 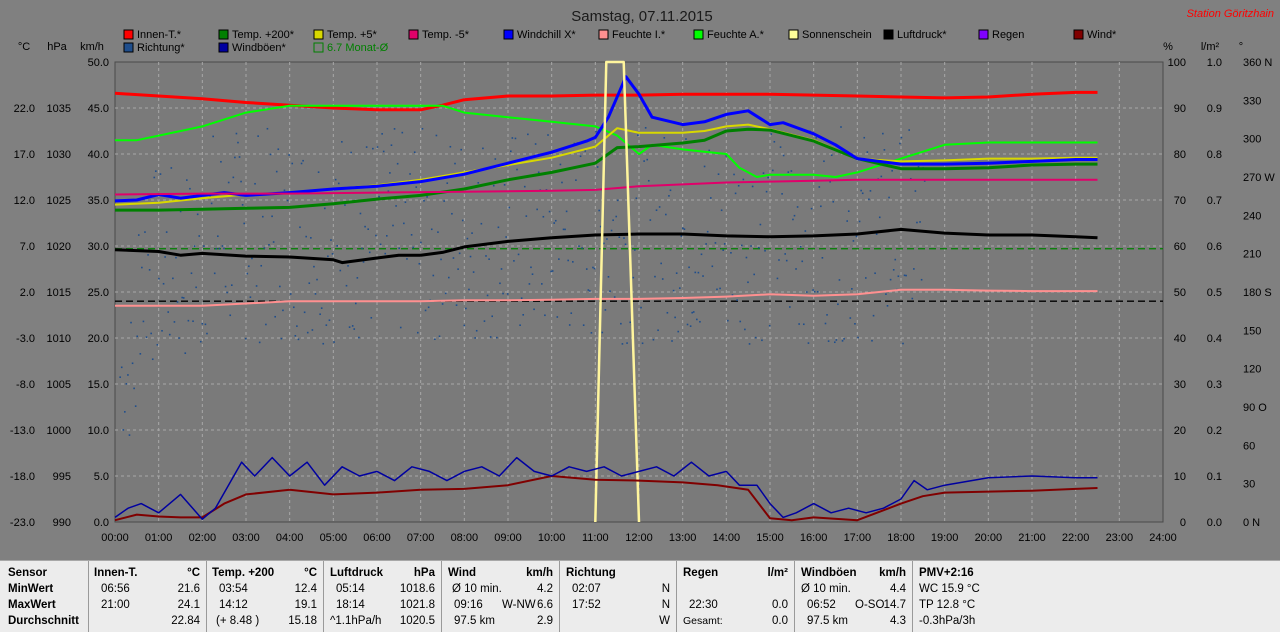 What do you see at coordinates (1168, 47) in the screenshot?
I see `unit-header-right: %` at bounding box center [1168, 47].